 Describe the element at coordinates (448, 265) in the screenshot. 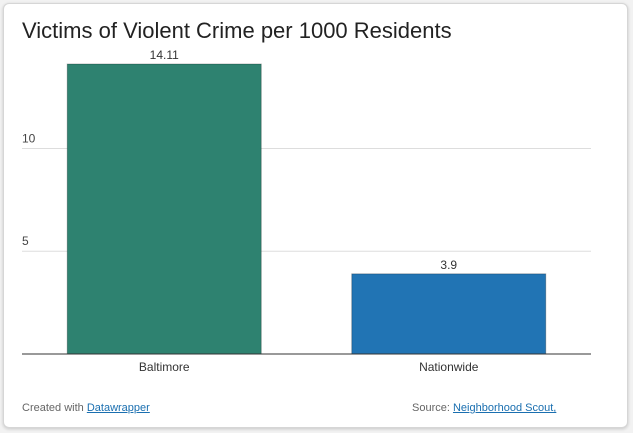

I see `bar-value-label-nationwide: 3.9` at that location.